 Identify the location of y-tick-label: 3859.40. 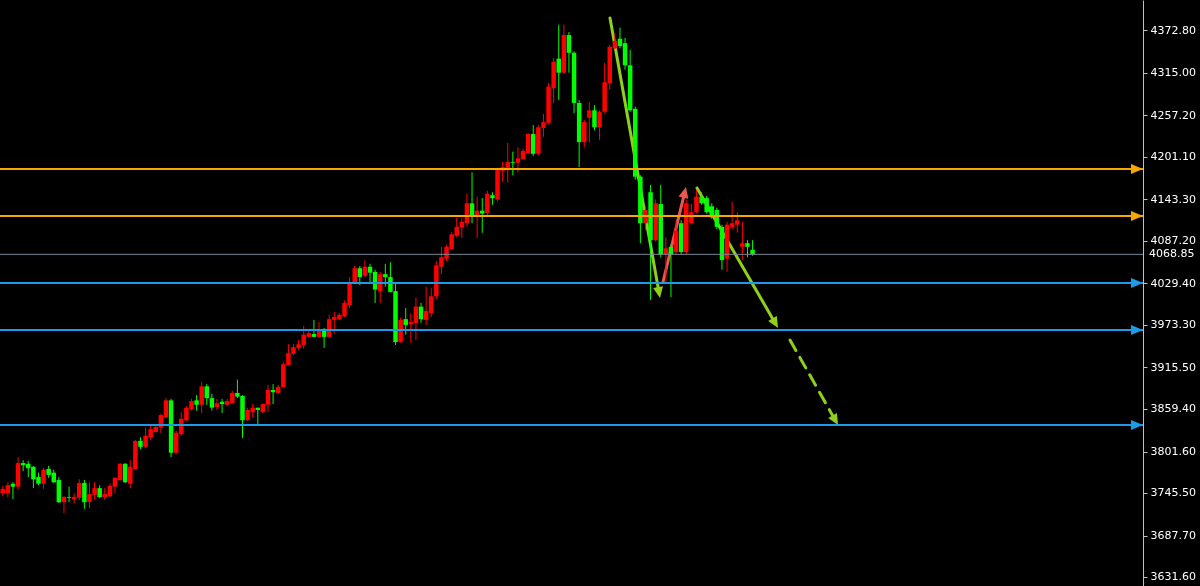
(1173, 409).